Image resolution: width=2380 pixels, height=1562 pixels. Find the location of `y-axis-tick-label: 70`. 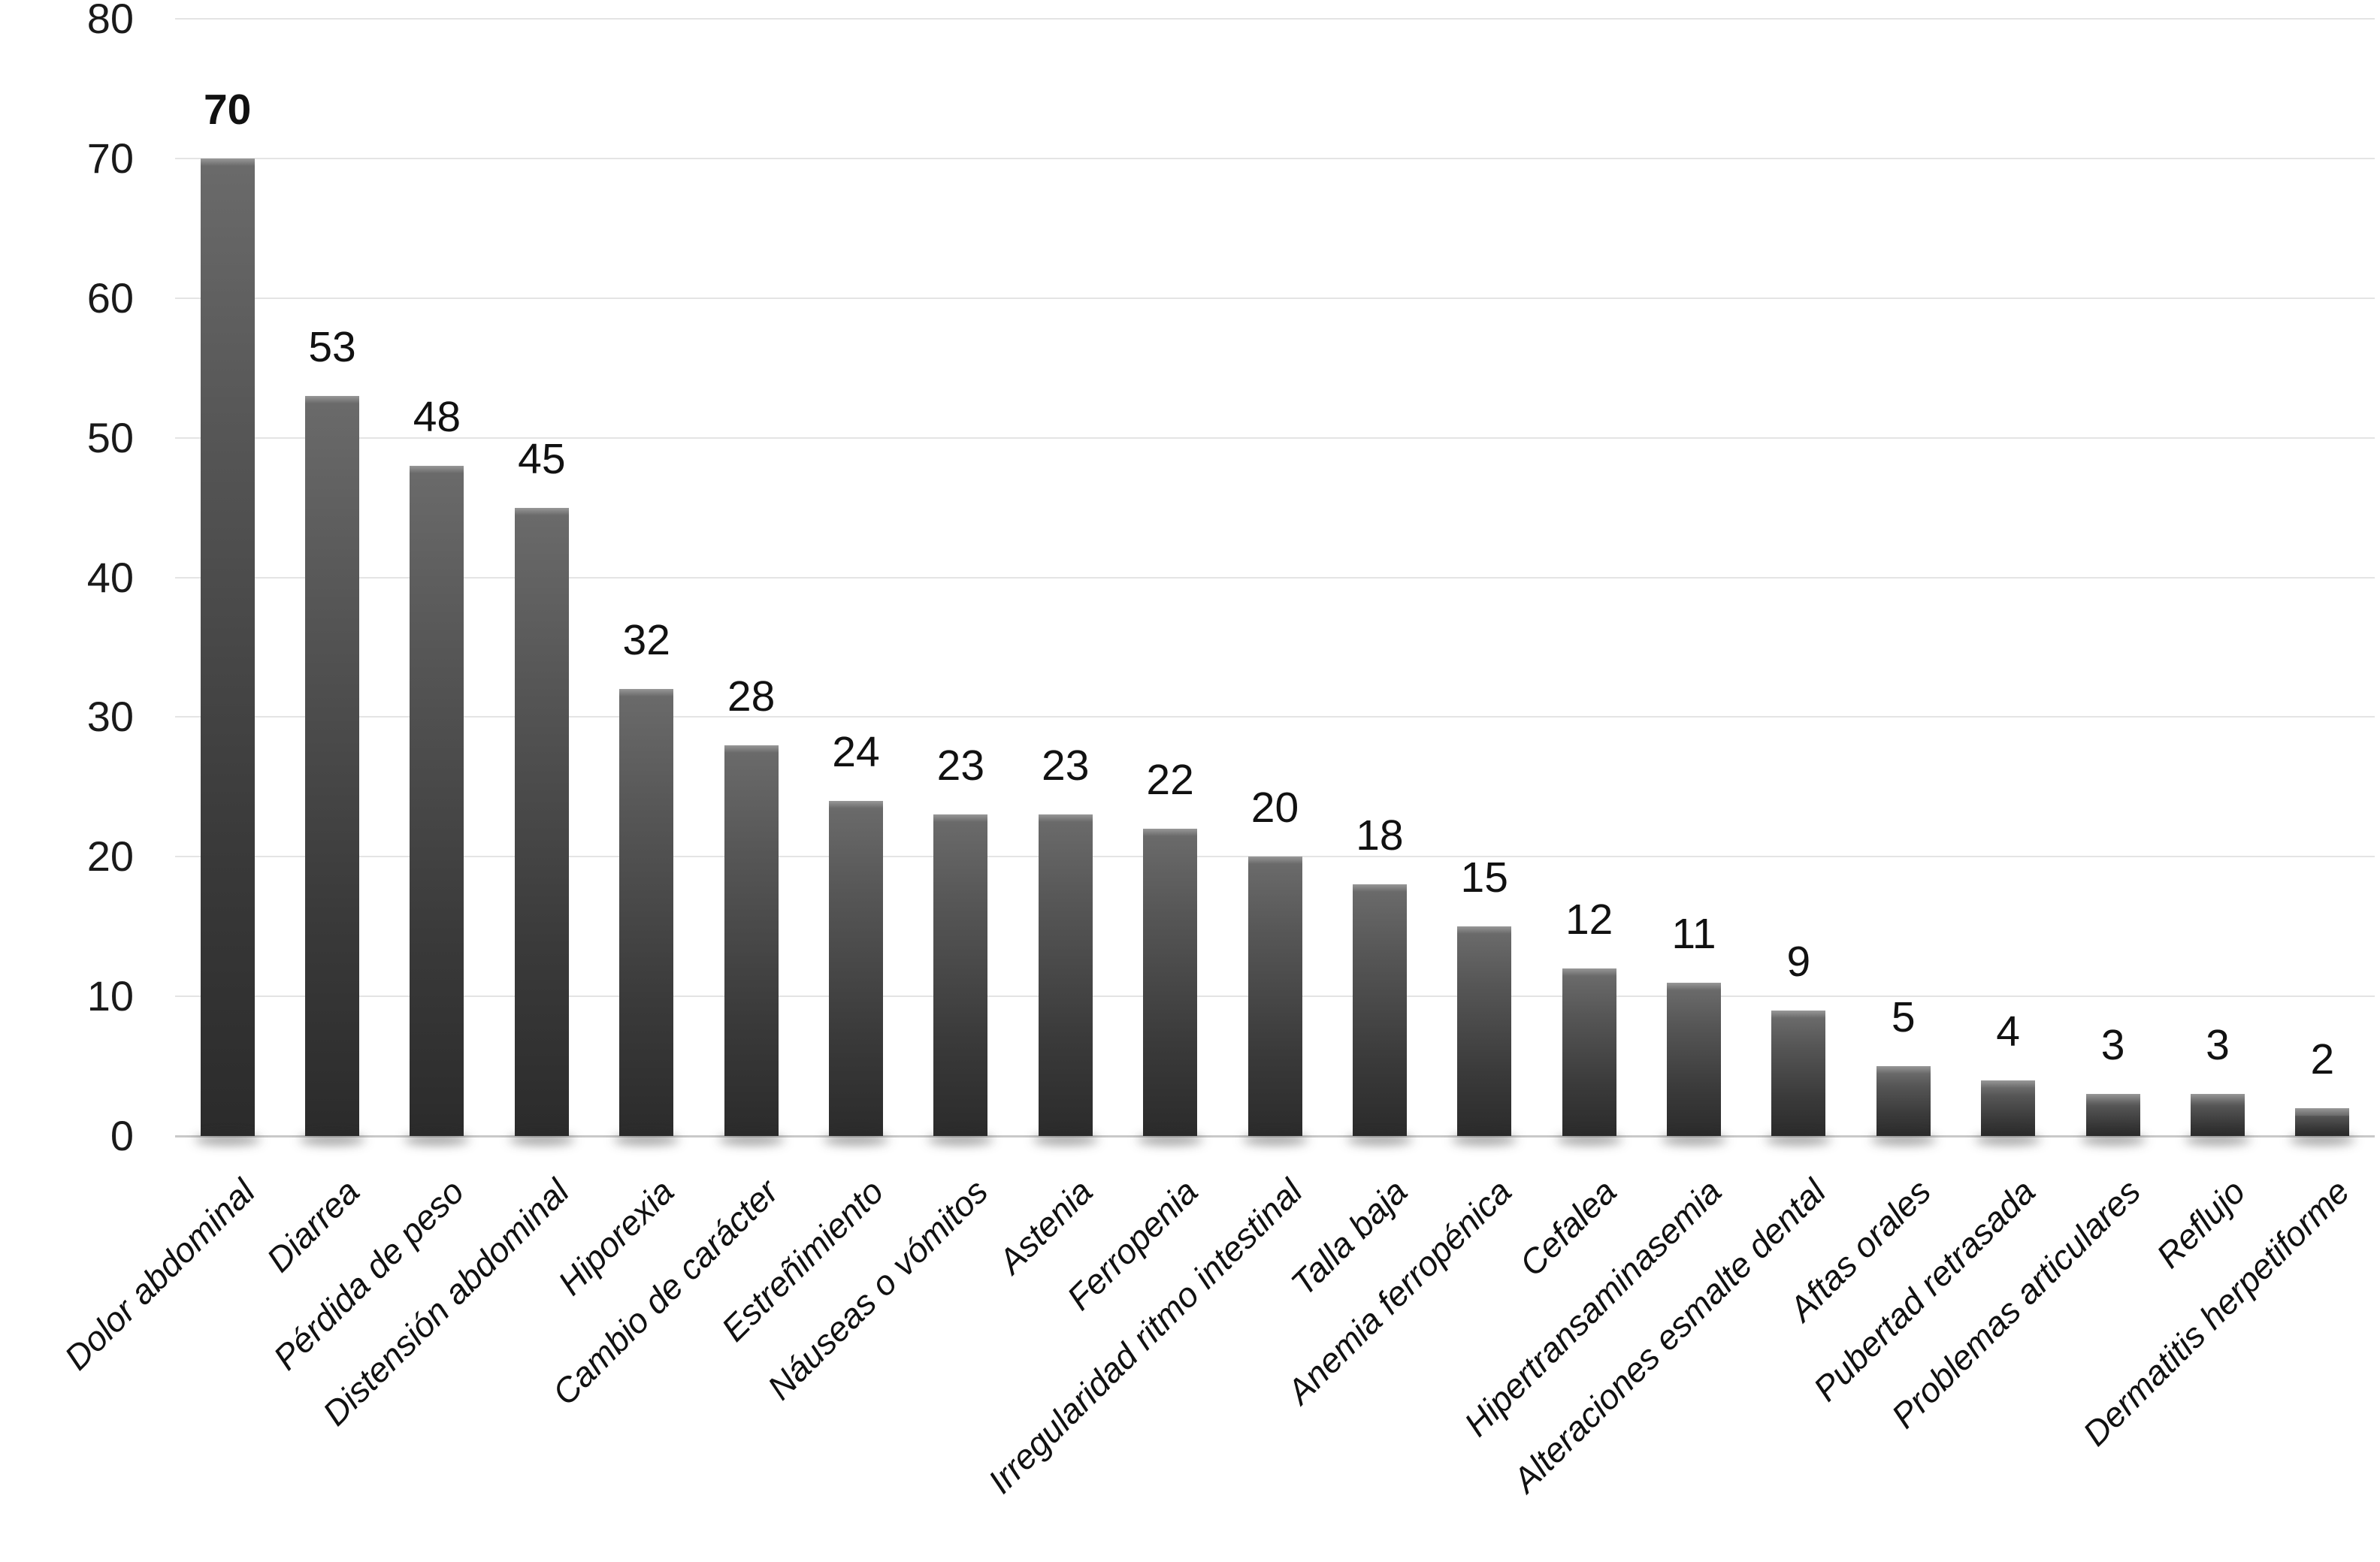

y-axis-tick-label: 70 is located at coordinates (110, 158).